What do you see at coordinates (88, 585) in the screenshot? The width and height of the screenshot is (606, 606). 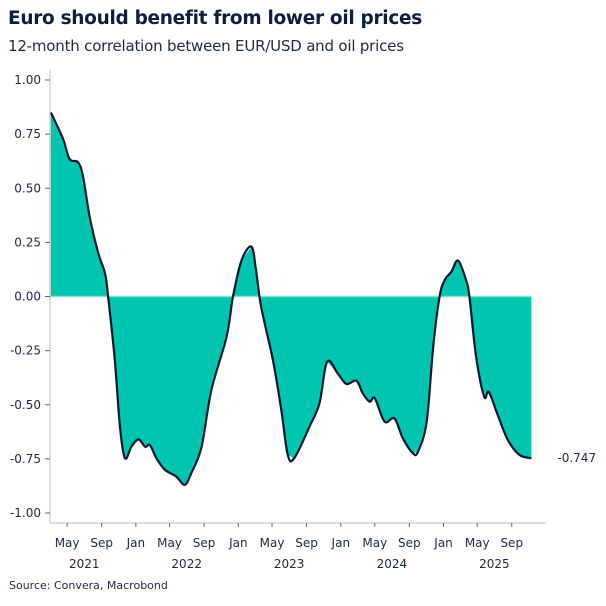 I see `source-note: Source: Convera, Macrobond` at bounding box center [88, 585].